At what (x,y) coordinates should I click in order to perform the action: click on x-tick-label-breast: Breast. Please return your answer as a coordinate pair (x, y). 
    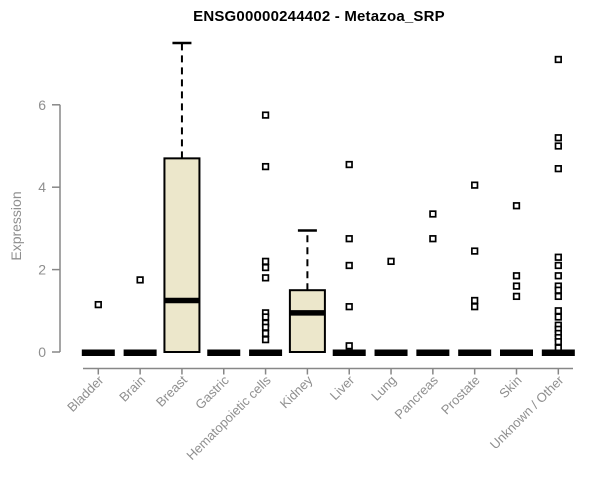
    Looking at the image, I should click on (171, 390).